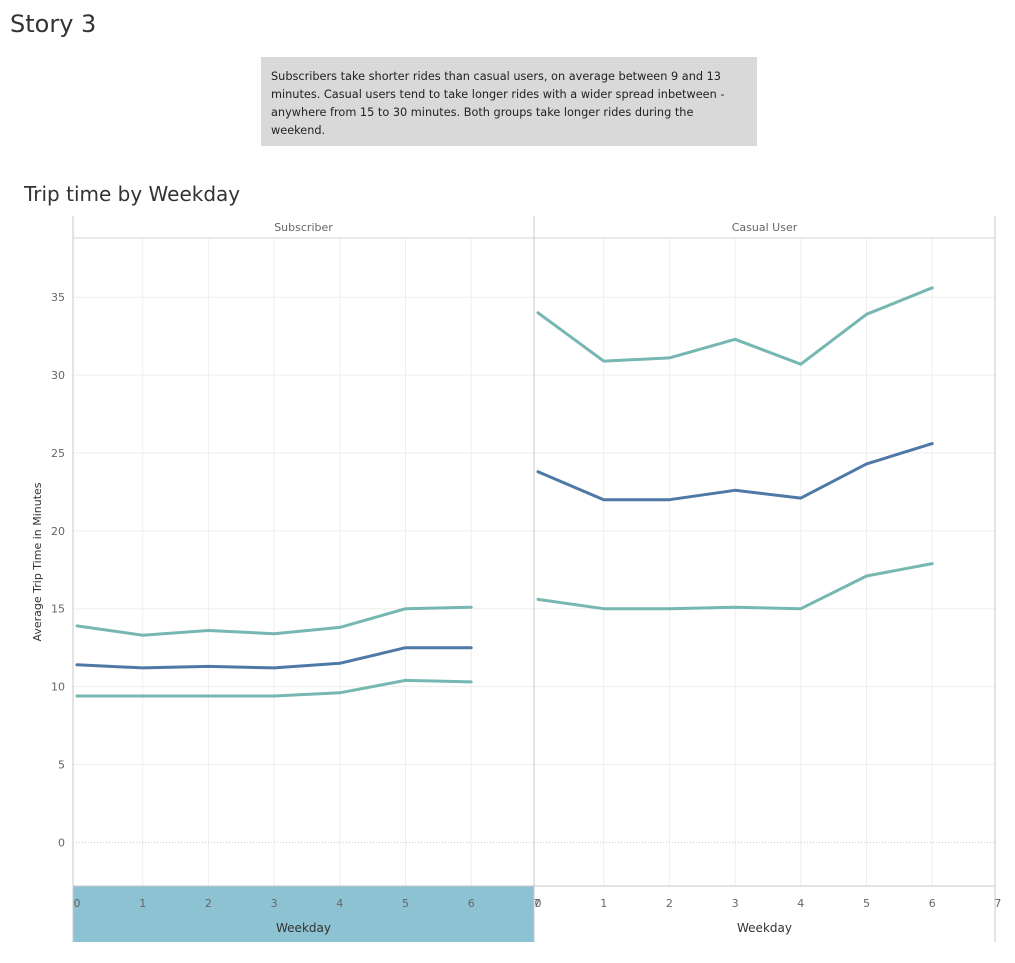 This screenshot has width=1015, height=963. What do you see at coordinates (37, 561) in the screenshot?
I see `y-axis-label: Average Trip Time in Minutes` at bounding box center [37, 561].